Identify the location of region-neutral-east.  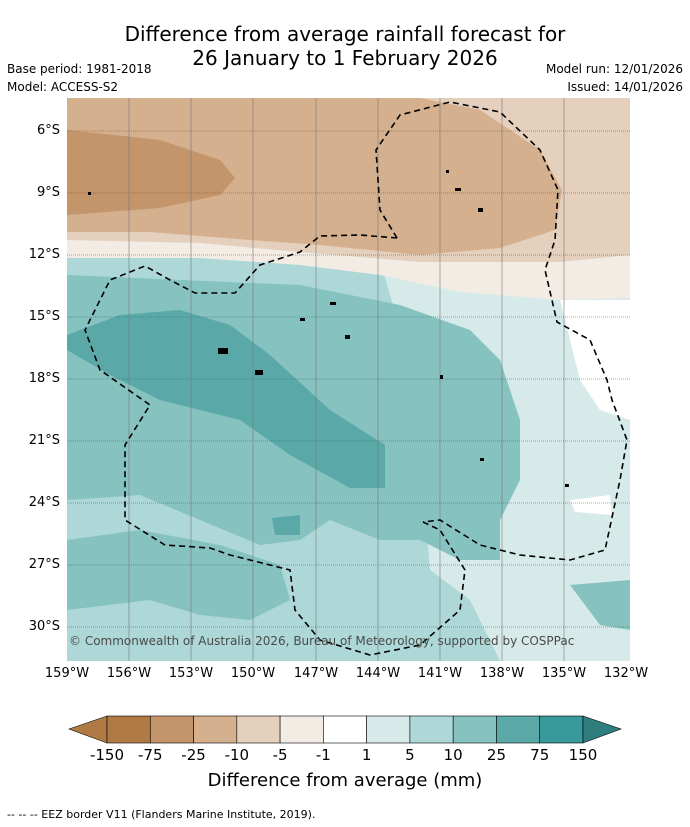
(595, 360).